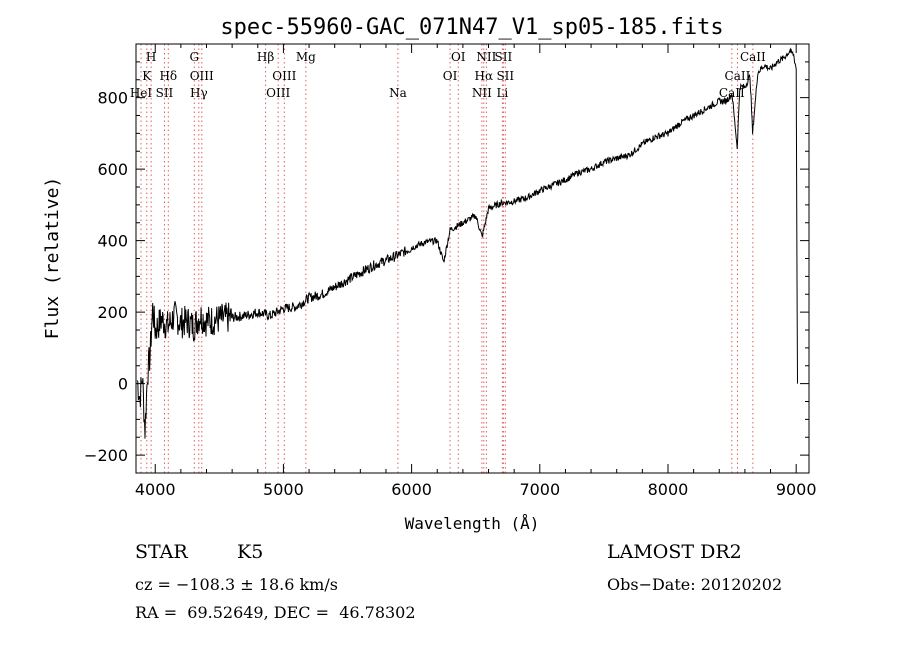 The height and width of the screenshot is (650, 900). Describe the element at coordinates (250, 552) in the screenshot. I see `object-subclass: K5` at that location.